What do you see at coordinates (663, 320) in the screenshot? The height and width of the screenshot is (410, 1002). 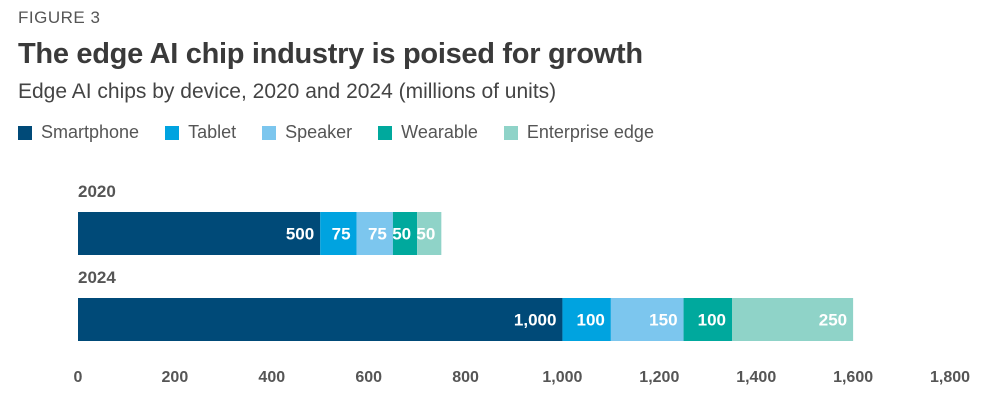 I see `data-label-speaker-2024: 150` at bounding box center [663, 320].